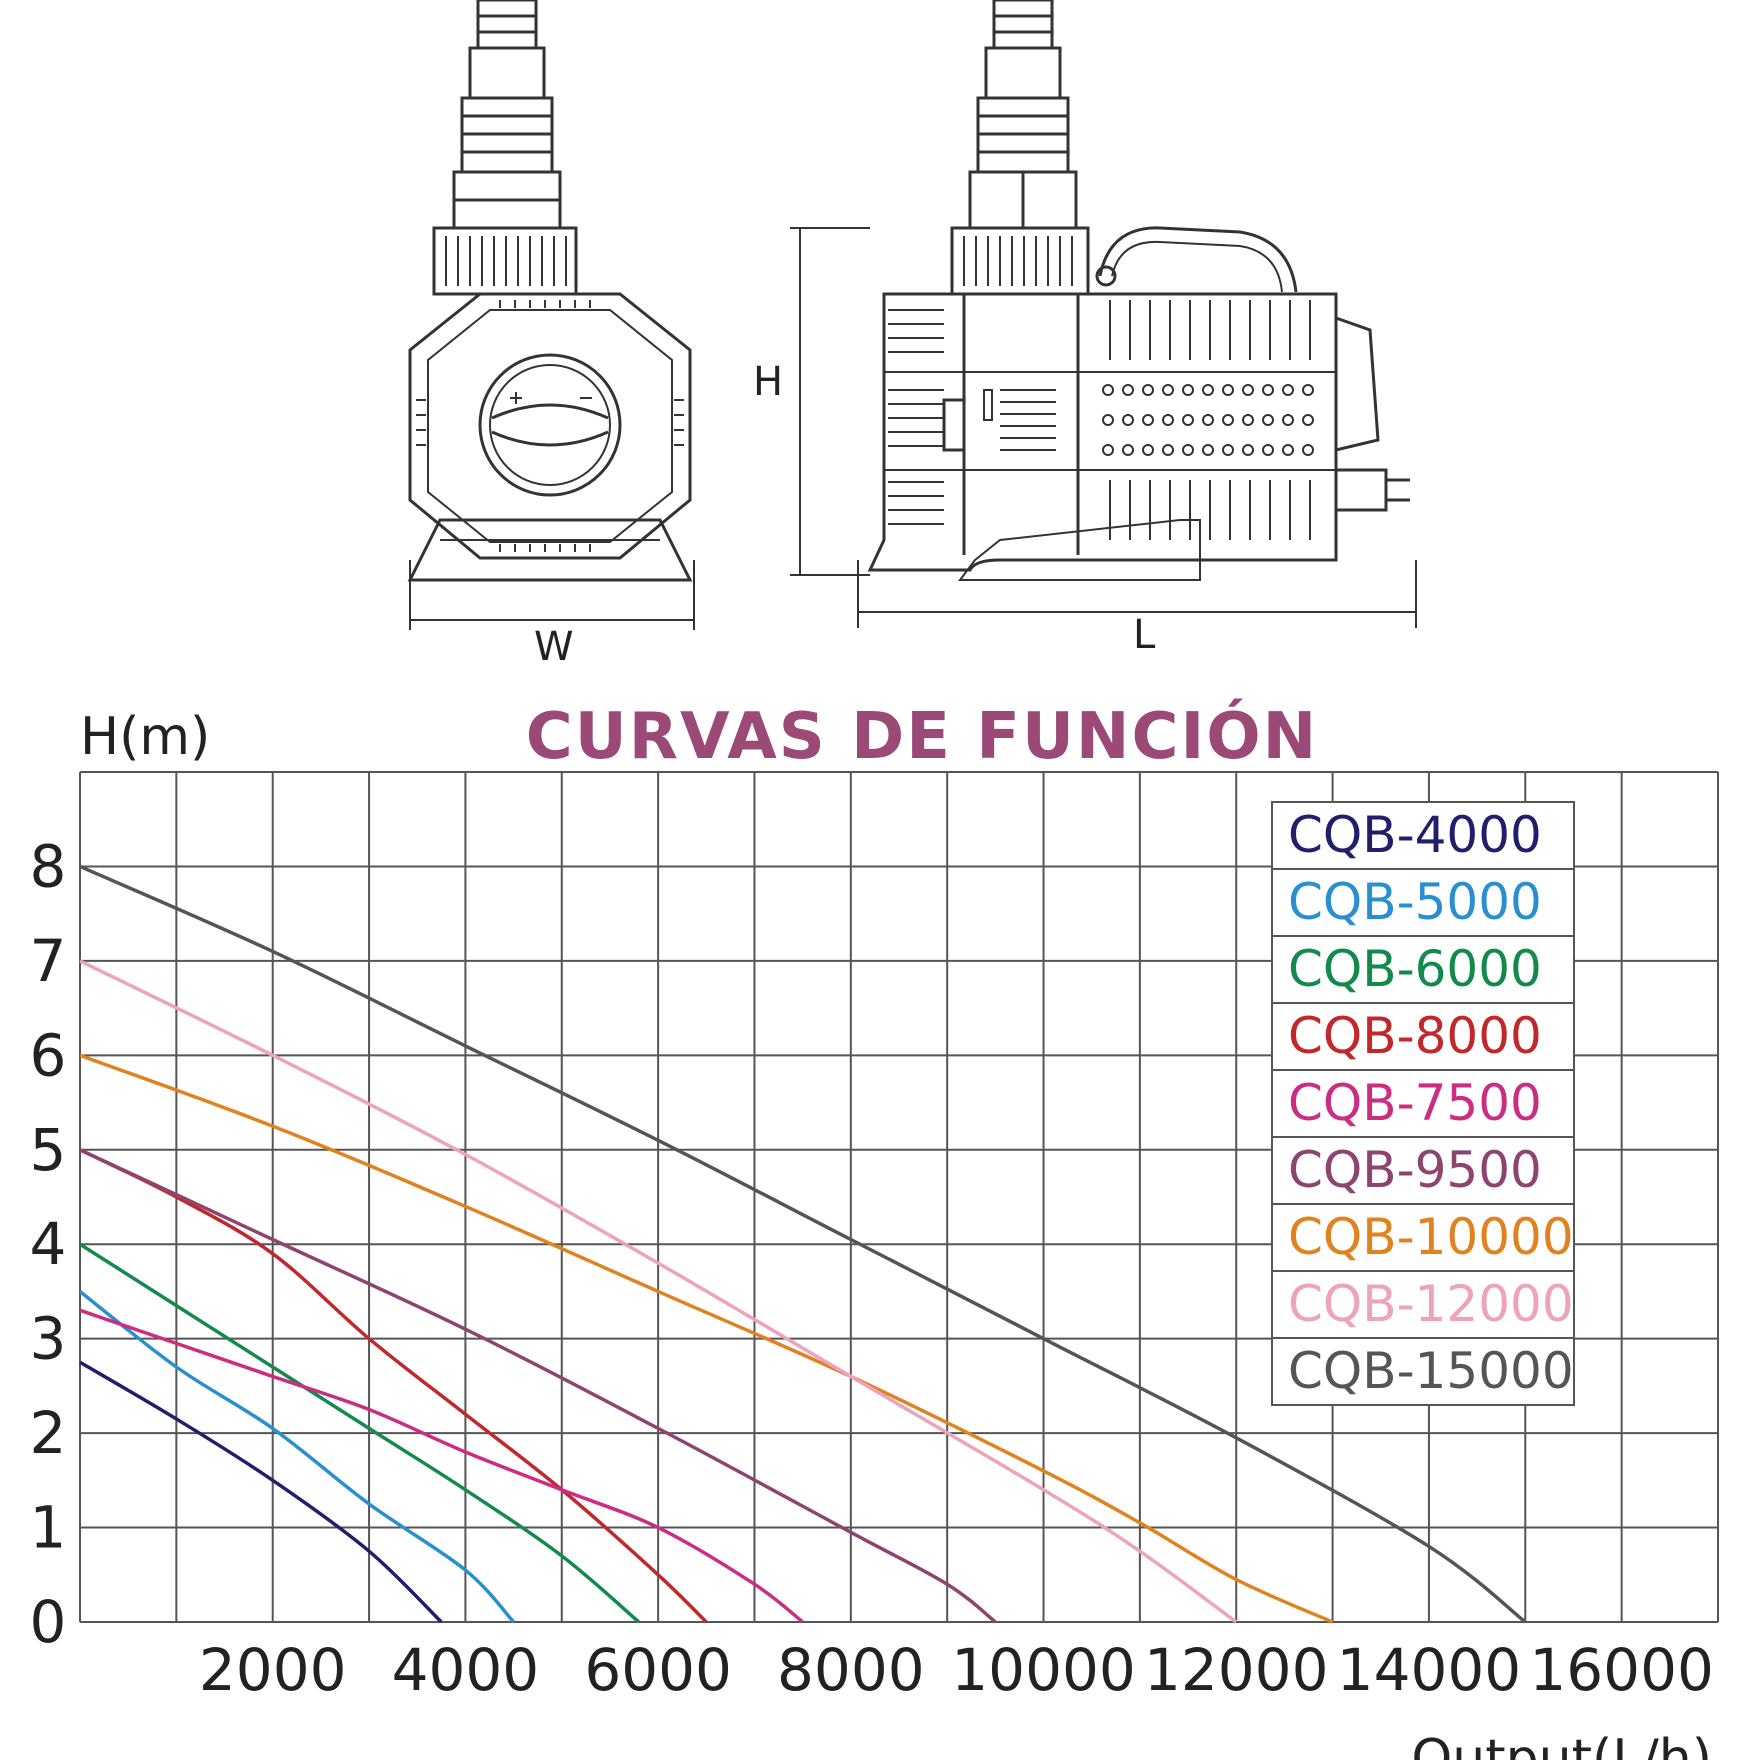  What do you see at coordinates (1415, 835) in the screenshot?
I see `legend-entry: CQB-4000` at bounding box center [1415, 835].